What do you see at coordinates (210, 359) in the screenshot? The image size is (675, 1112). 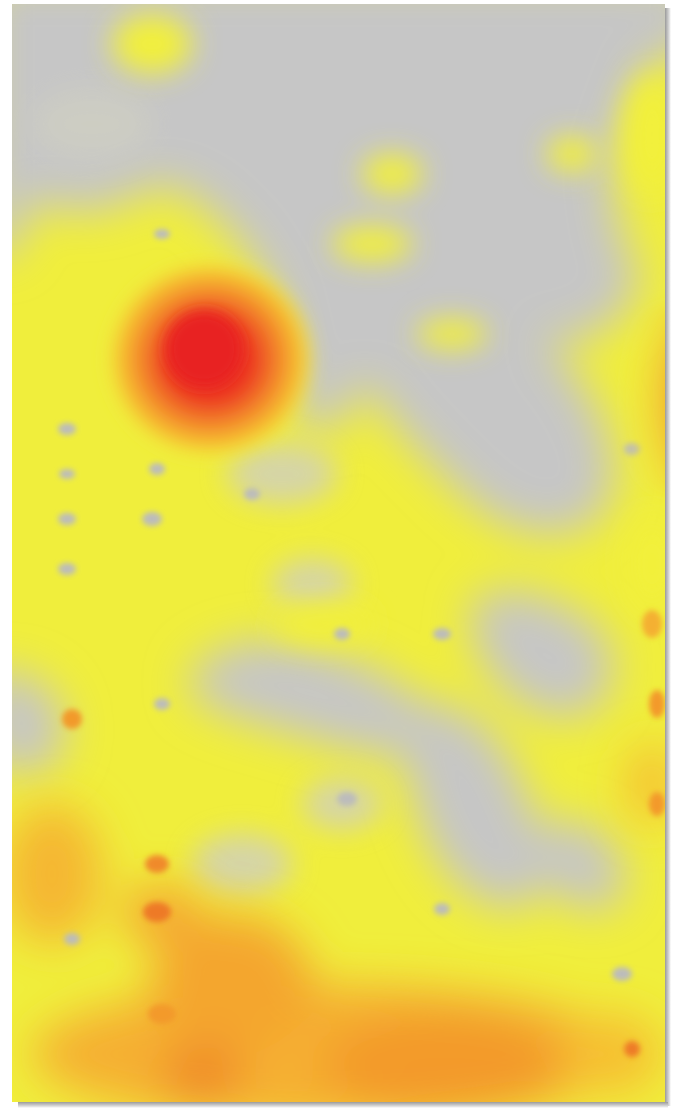 I see `hotspot-main` at bounding box center [210, 359].